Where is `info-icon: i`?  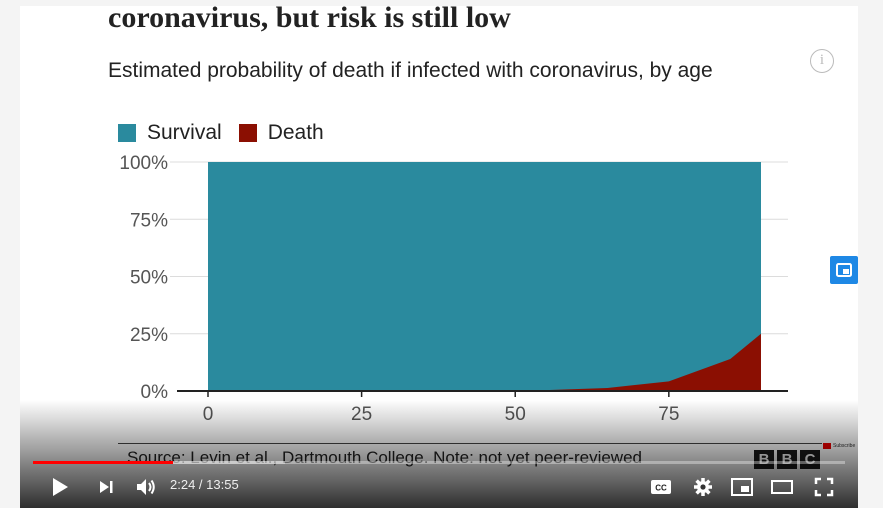
info-icon: i is located at coordinates (822, 61).